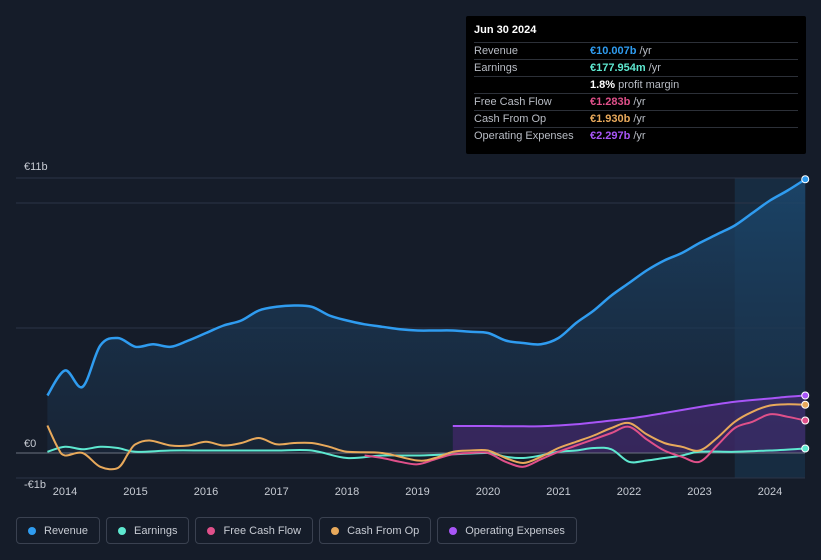 Image resolution: width=821 pixels, height=560 pixels. I want to click on legend-item-free-cash-flow: Free Cash Flow, so click(254, 530).